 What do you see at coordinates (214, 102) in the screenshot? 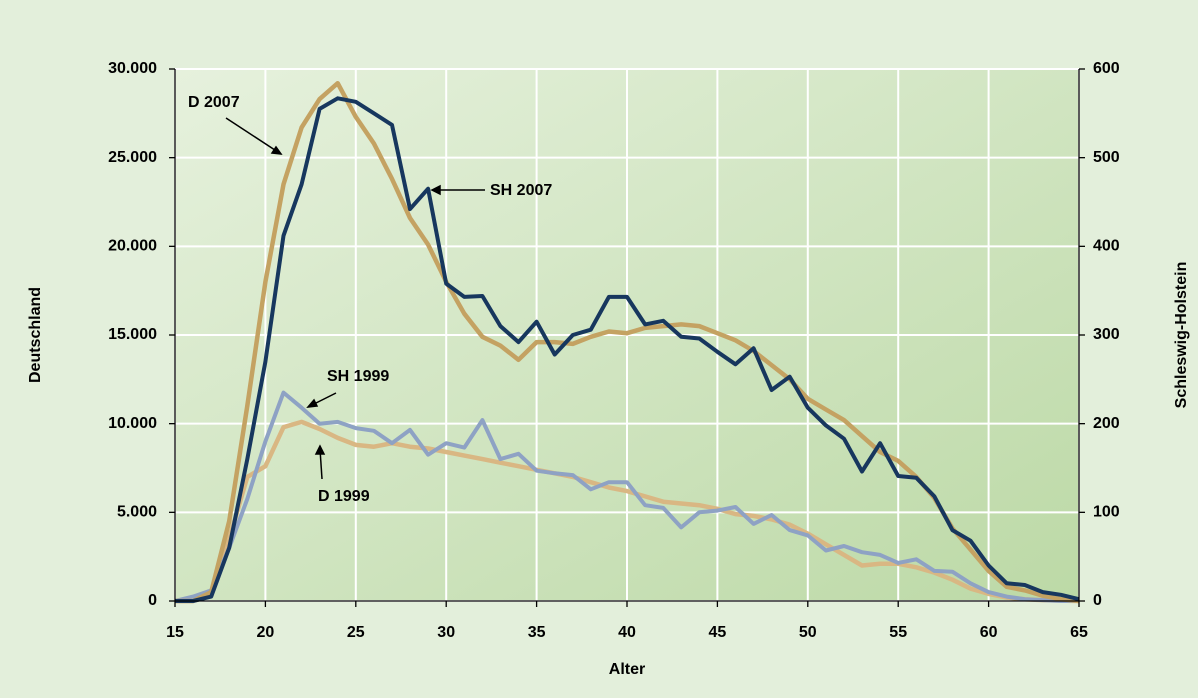
I see `annotation: D 2007` at bounding box center [214, 102].